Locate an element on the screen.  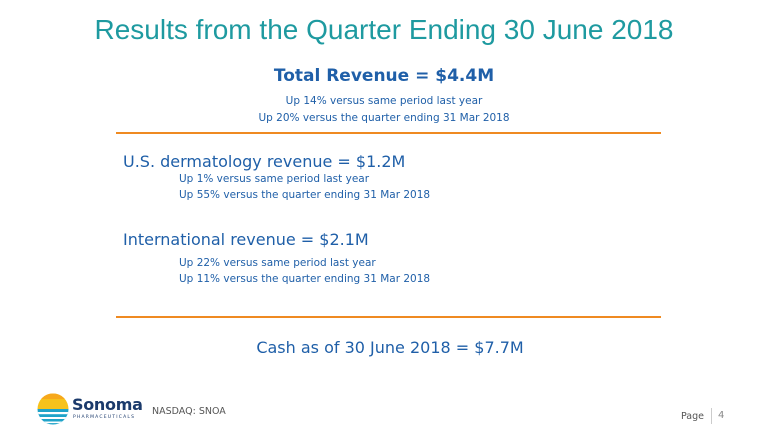
total-revenue-heading: Total Revenue = $4.4M is located at coordinates (384, 76).